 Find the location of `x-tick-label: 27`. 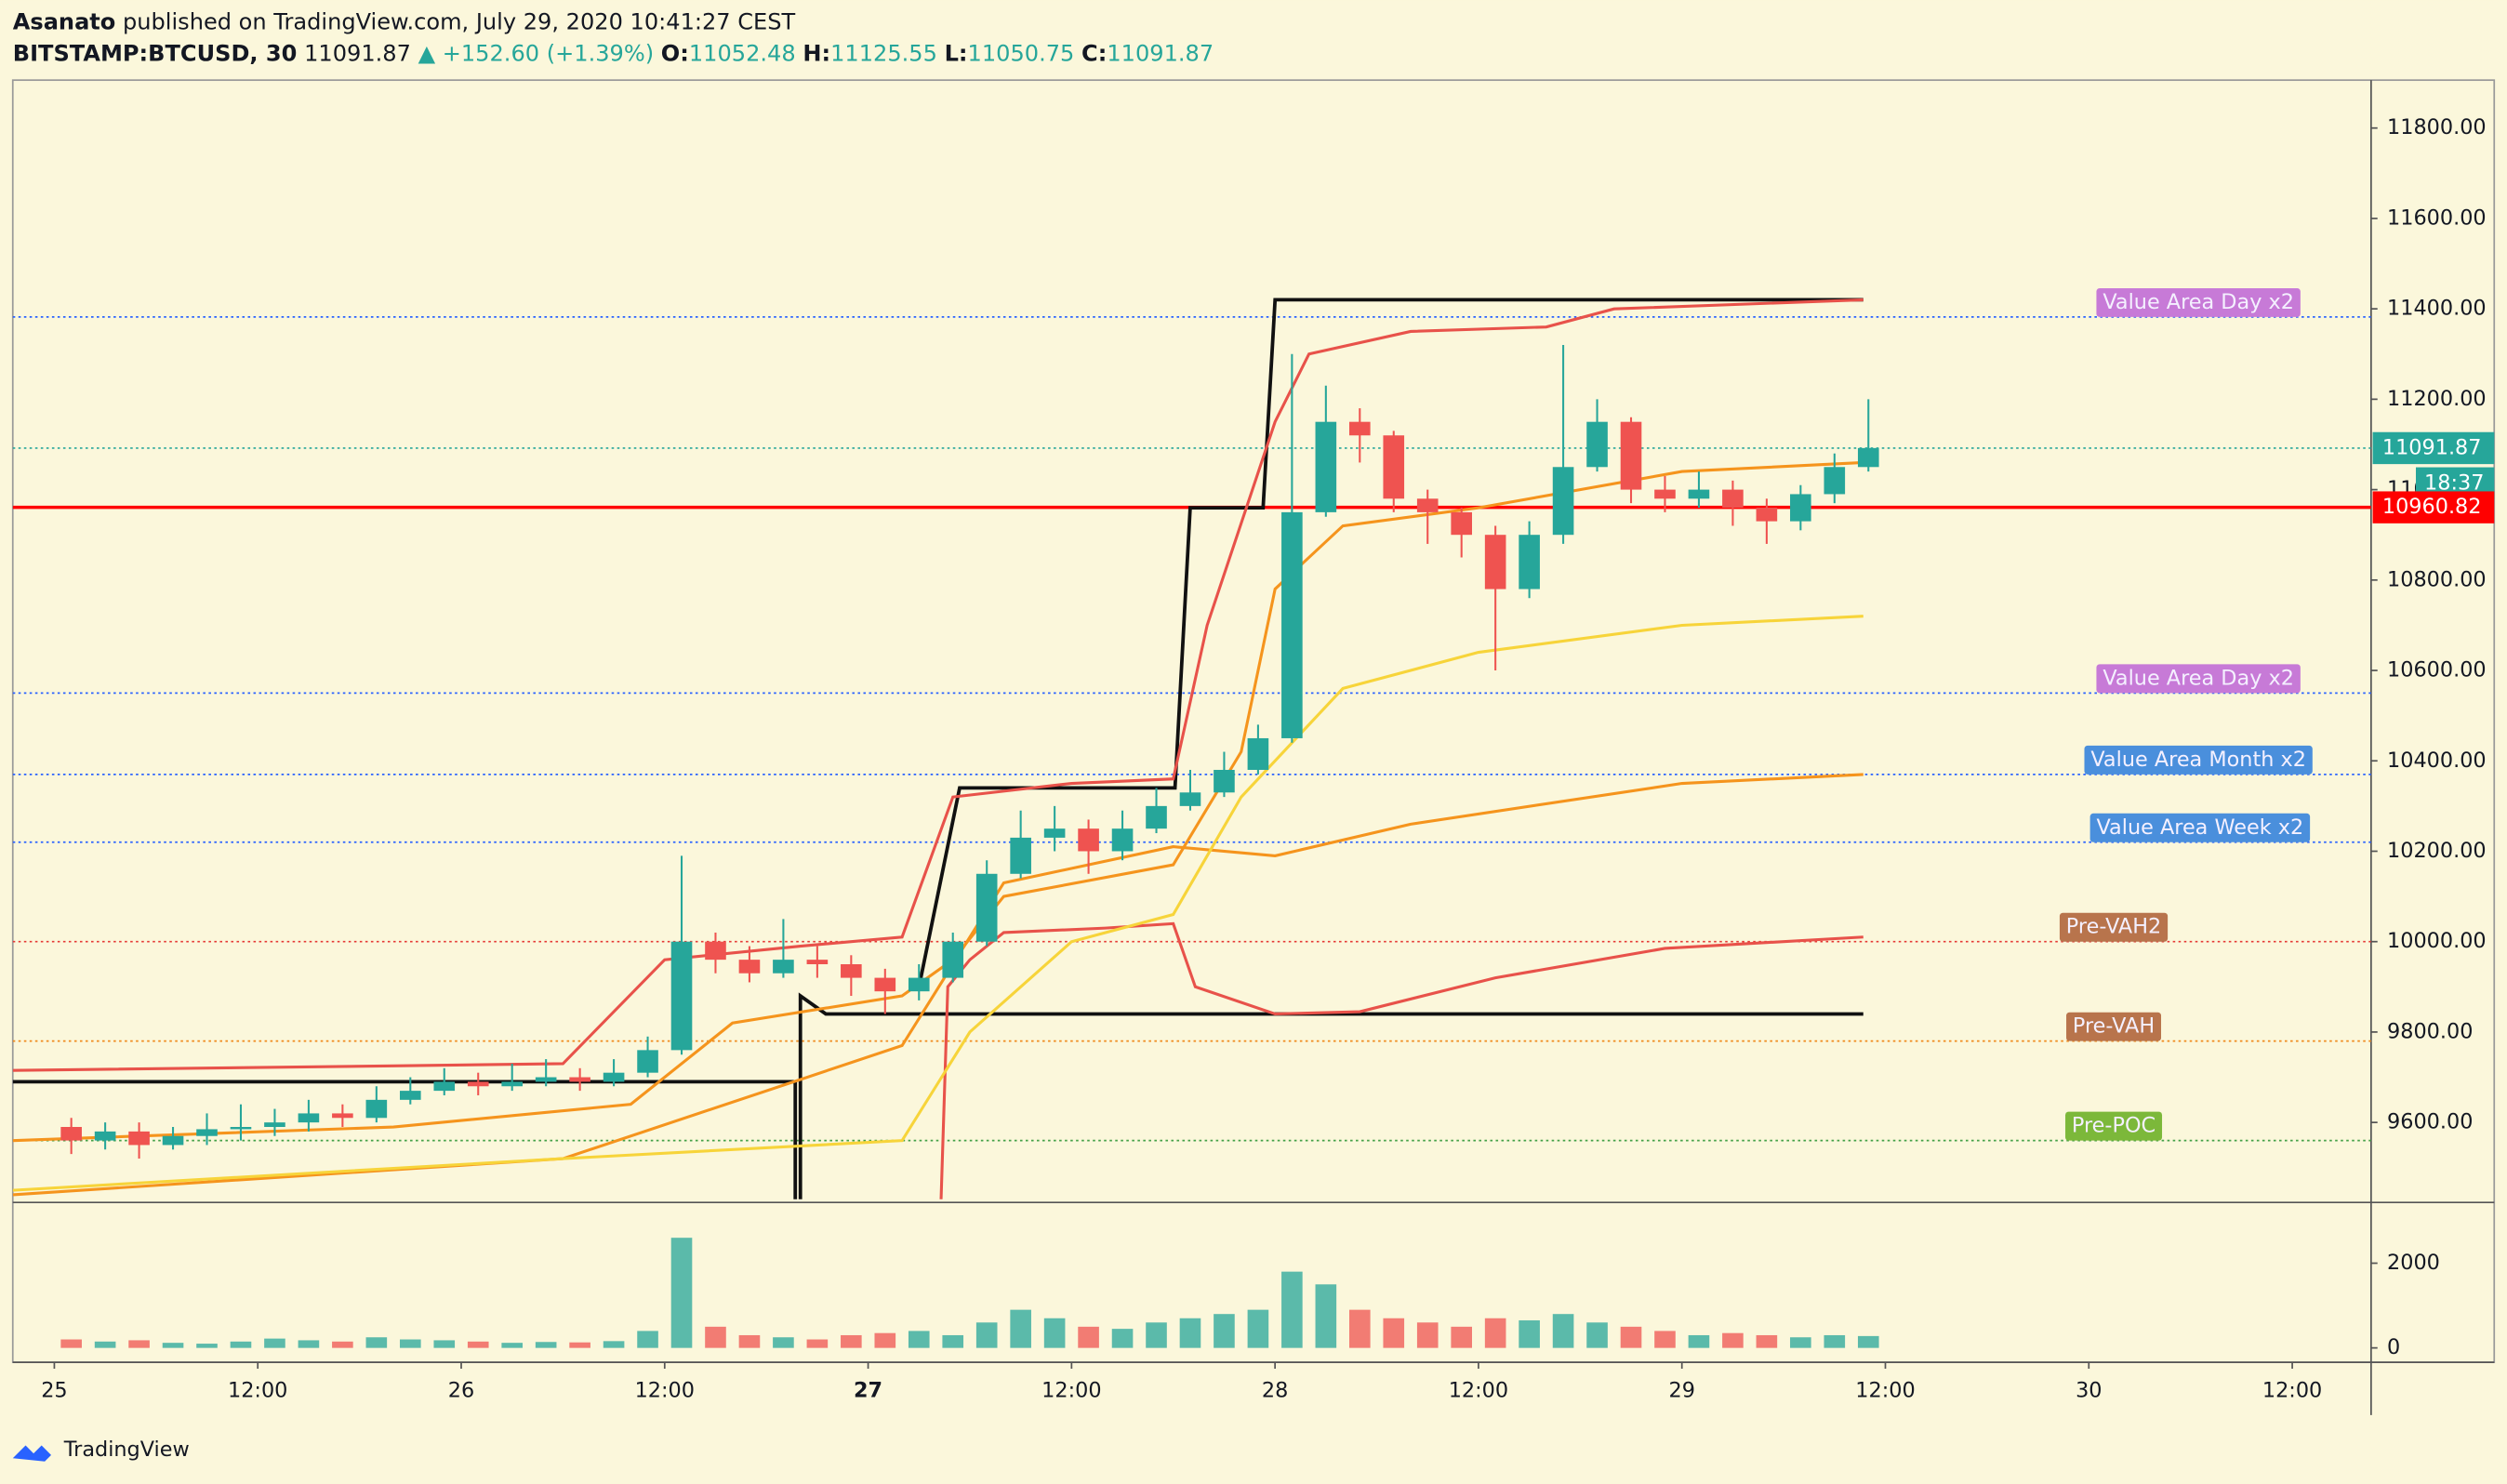

x-tick-label: 27 is located at coordinates (868, 1391).